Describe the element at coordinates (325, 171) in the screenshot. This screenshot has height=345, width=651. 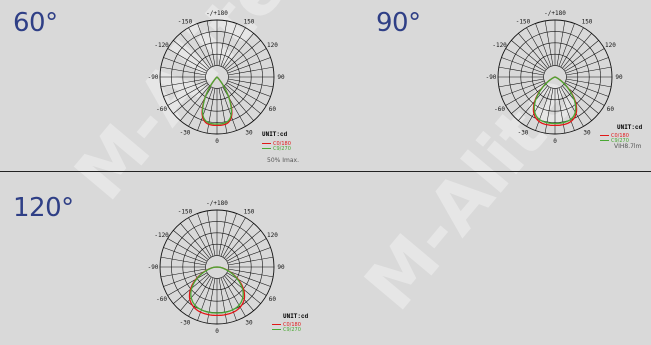
I see `section-divider` at that location.